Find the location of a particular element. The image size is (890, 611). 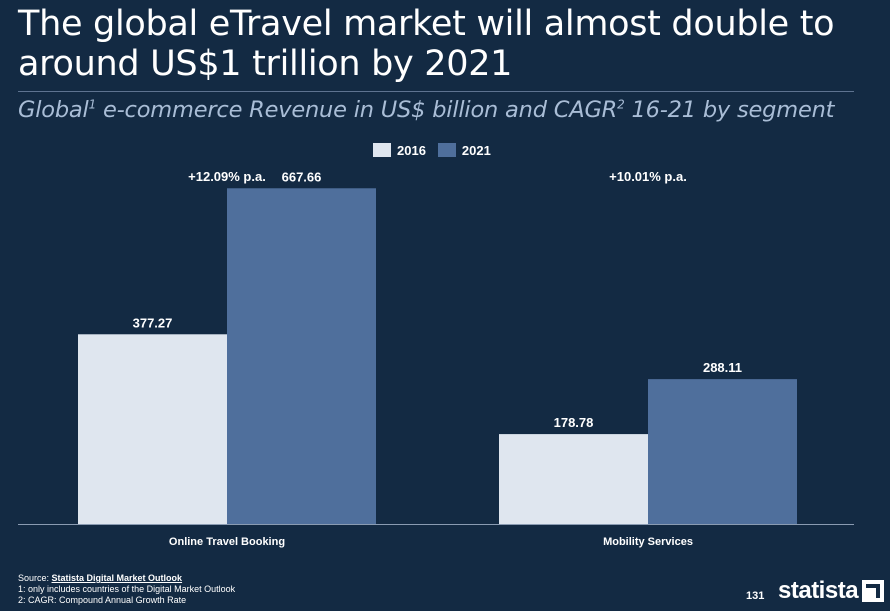

footnote-2: 2: CAGR: Compound Annual Growth Rate is located at coordinates (102, 600).